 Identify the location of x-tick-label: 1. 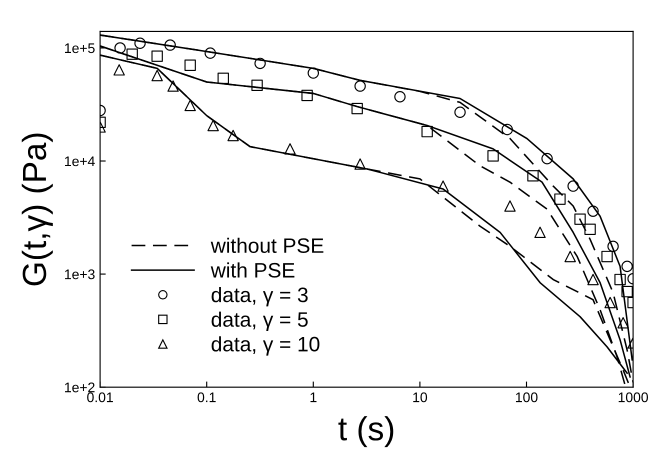
(313, 397).